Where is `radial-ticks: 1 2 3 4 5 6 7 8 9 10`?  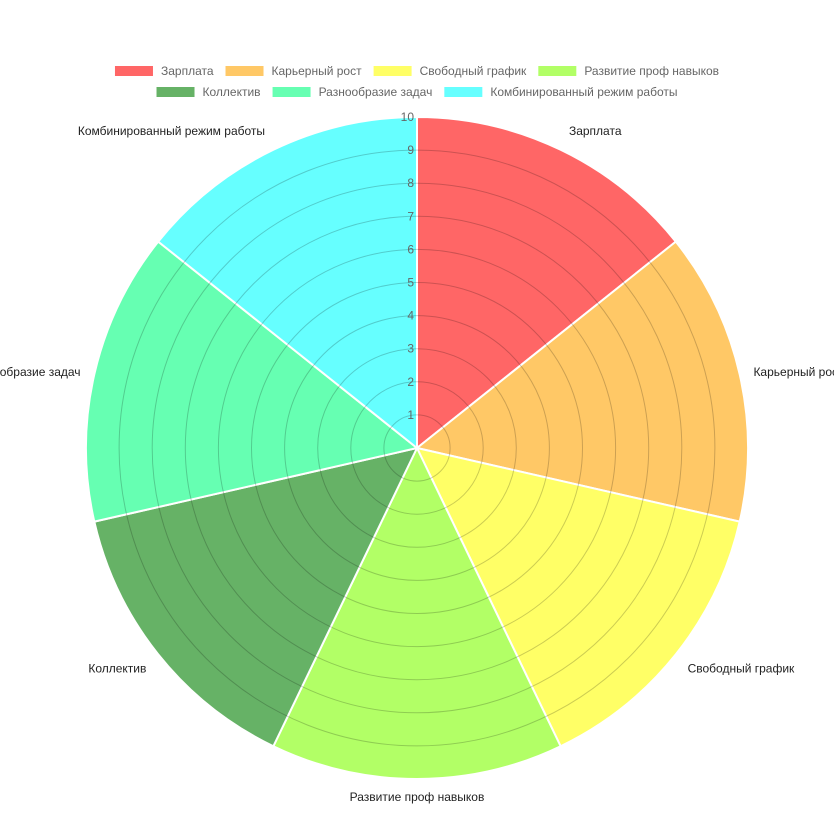
radial-ticks: 1 2 3 4 5 6 7 8 9 10 is located at coordinates (408, 266).